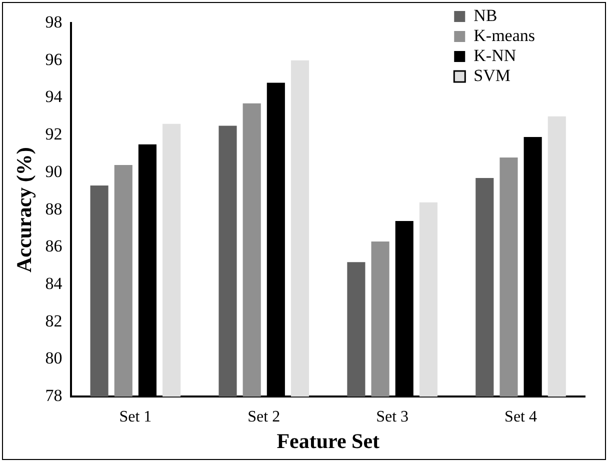  Describe the element at coordinates (53, 358) in the screenshot. I see `y-tick-label: 80` at that location.